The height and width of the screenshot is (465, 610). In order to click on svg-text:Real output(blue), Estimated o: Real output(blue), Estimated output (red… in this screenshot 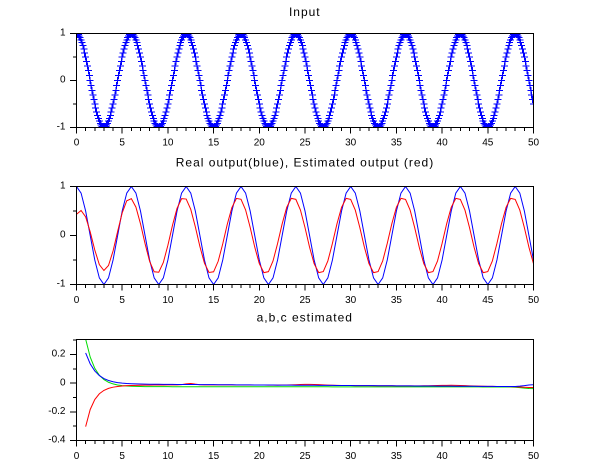, I will do `click(305, 163)`.